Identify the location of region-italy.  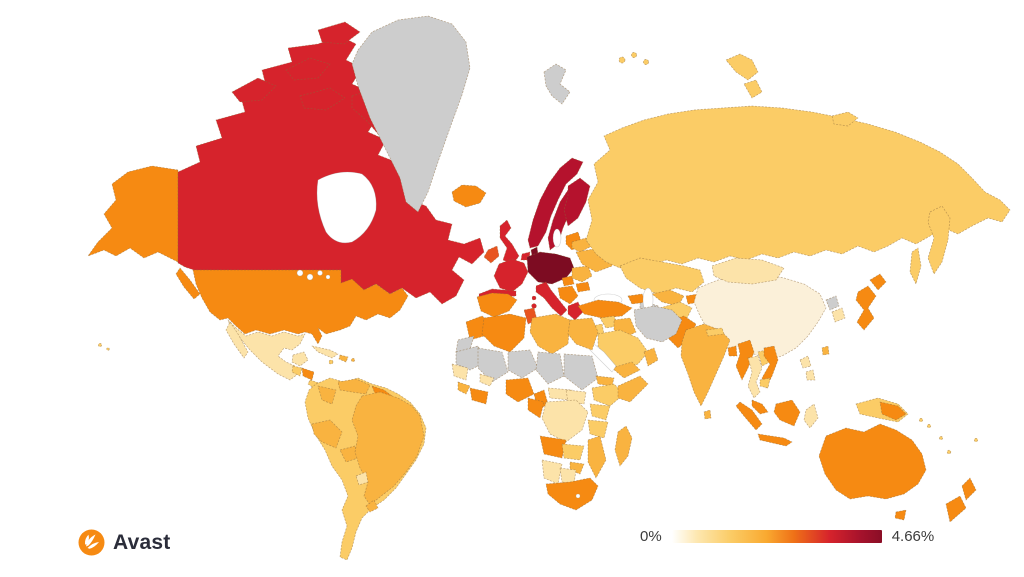
(551, 299).